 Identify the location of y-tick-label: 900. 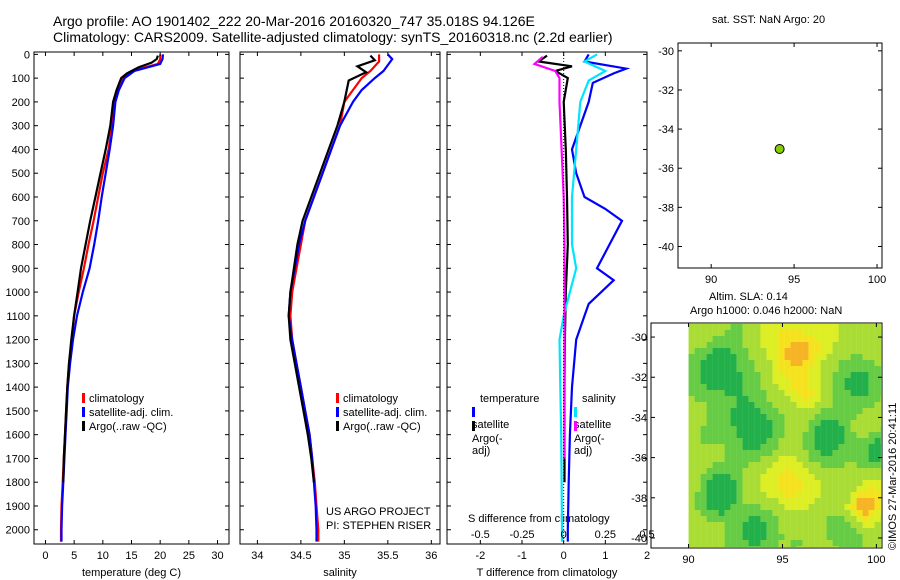
(21, 269).